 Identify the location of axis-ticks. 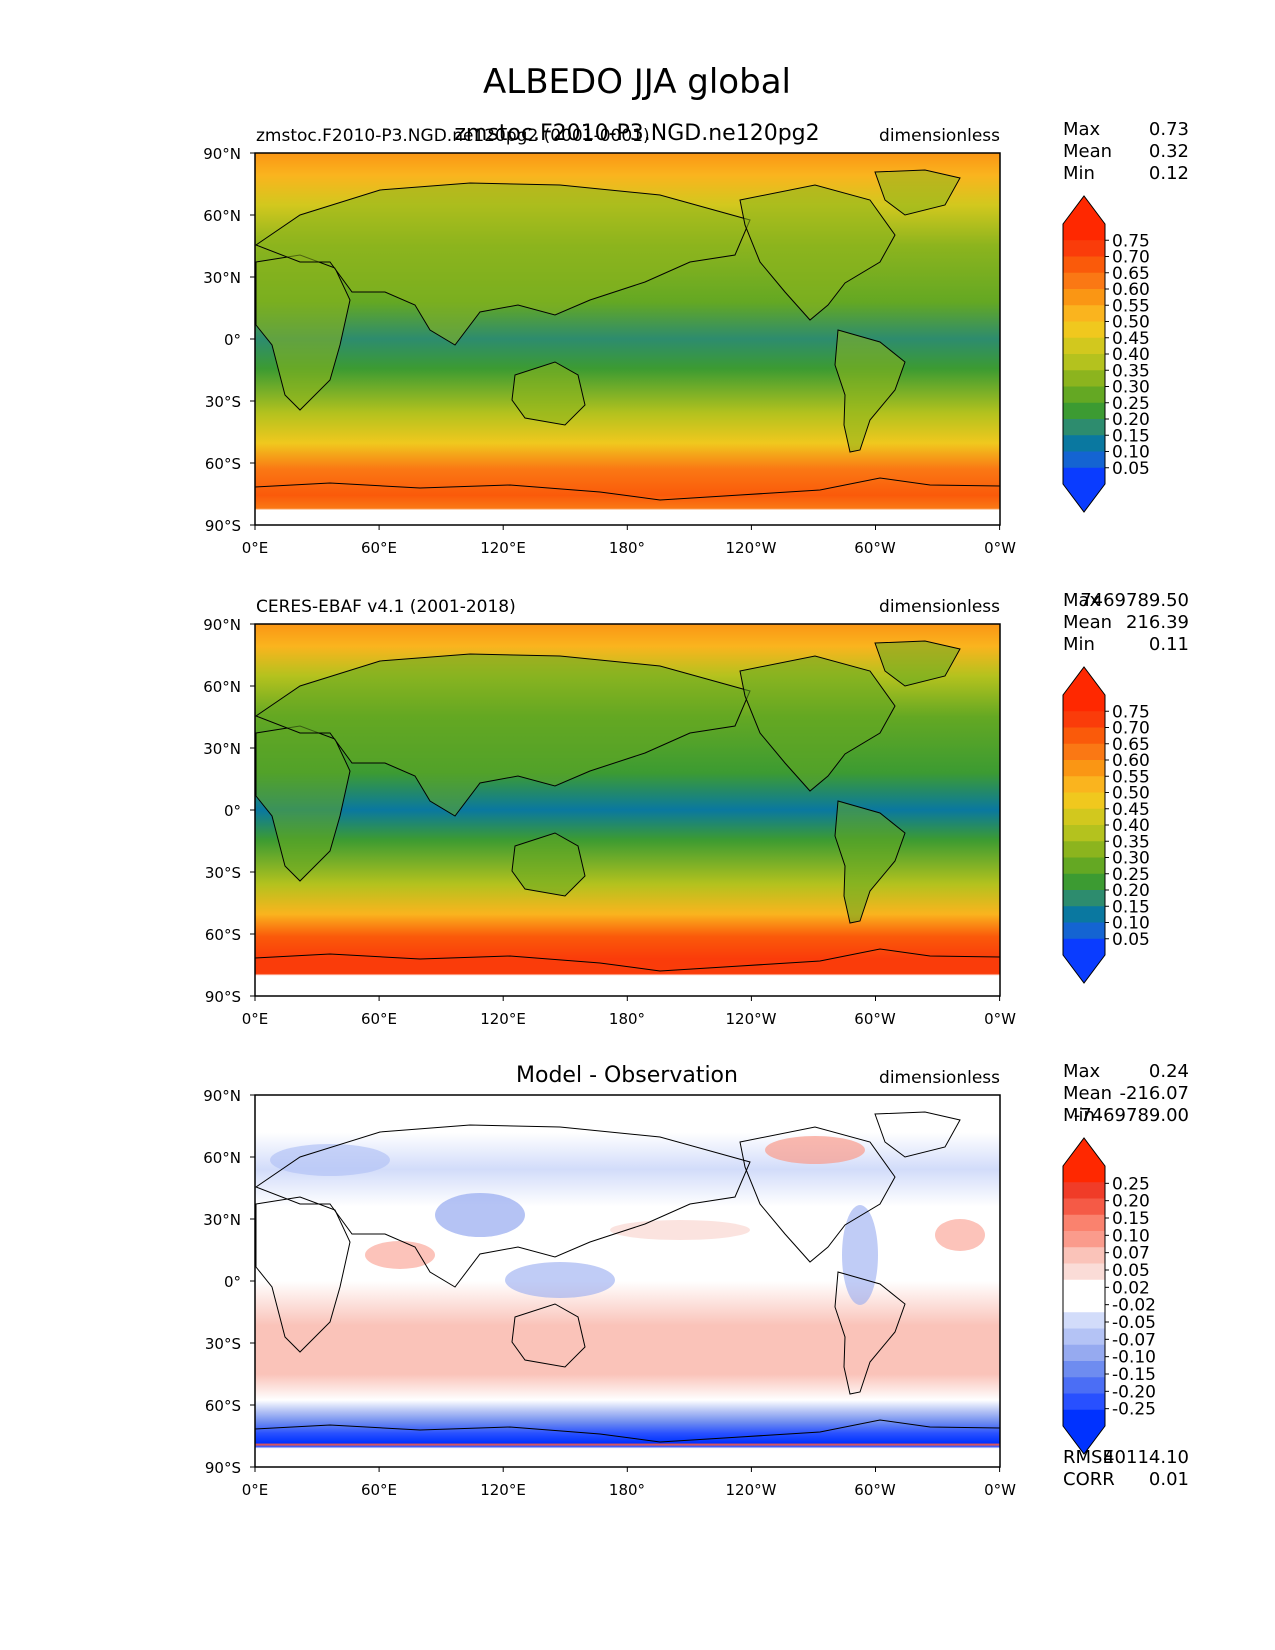
(625, 1283).